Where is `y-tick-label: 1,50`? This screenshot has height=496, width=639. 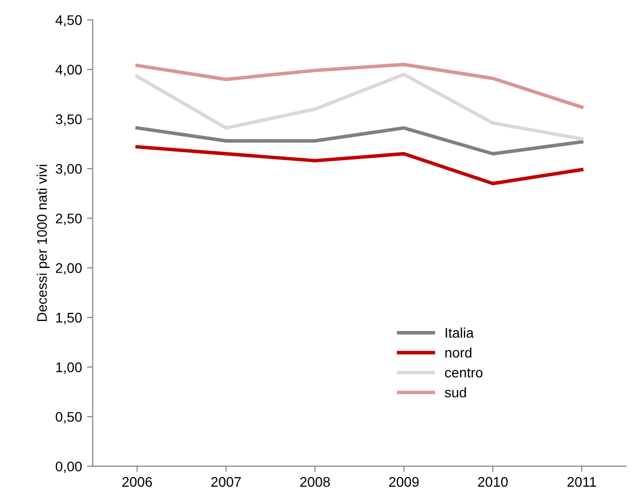
y-tick-label: 1,50 is located at coordinates (69, 318).